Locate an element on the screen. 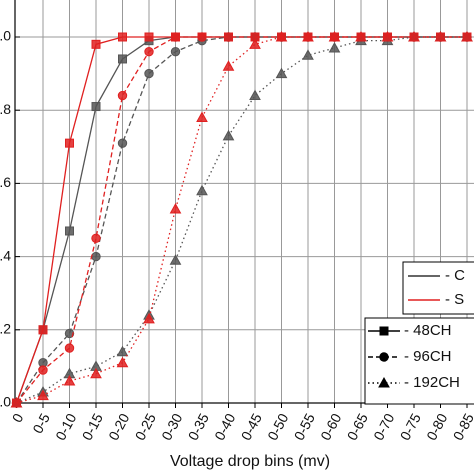  x-tick-label: 0-20 is located at coordinates (118, 426).